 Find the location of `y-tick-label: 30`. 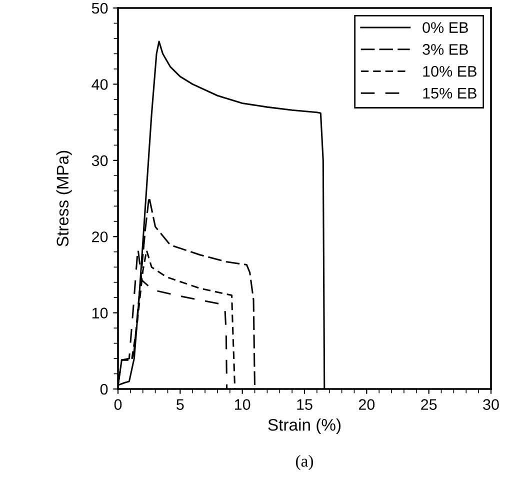

y-tick-label: 30 is located at coordinates (100, 160).